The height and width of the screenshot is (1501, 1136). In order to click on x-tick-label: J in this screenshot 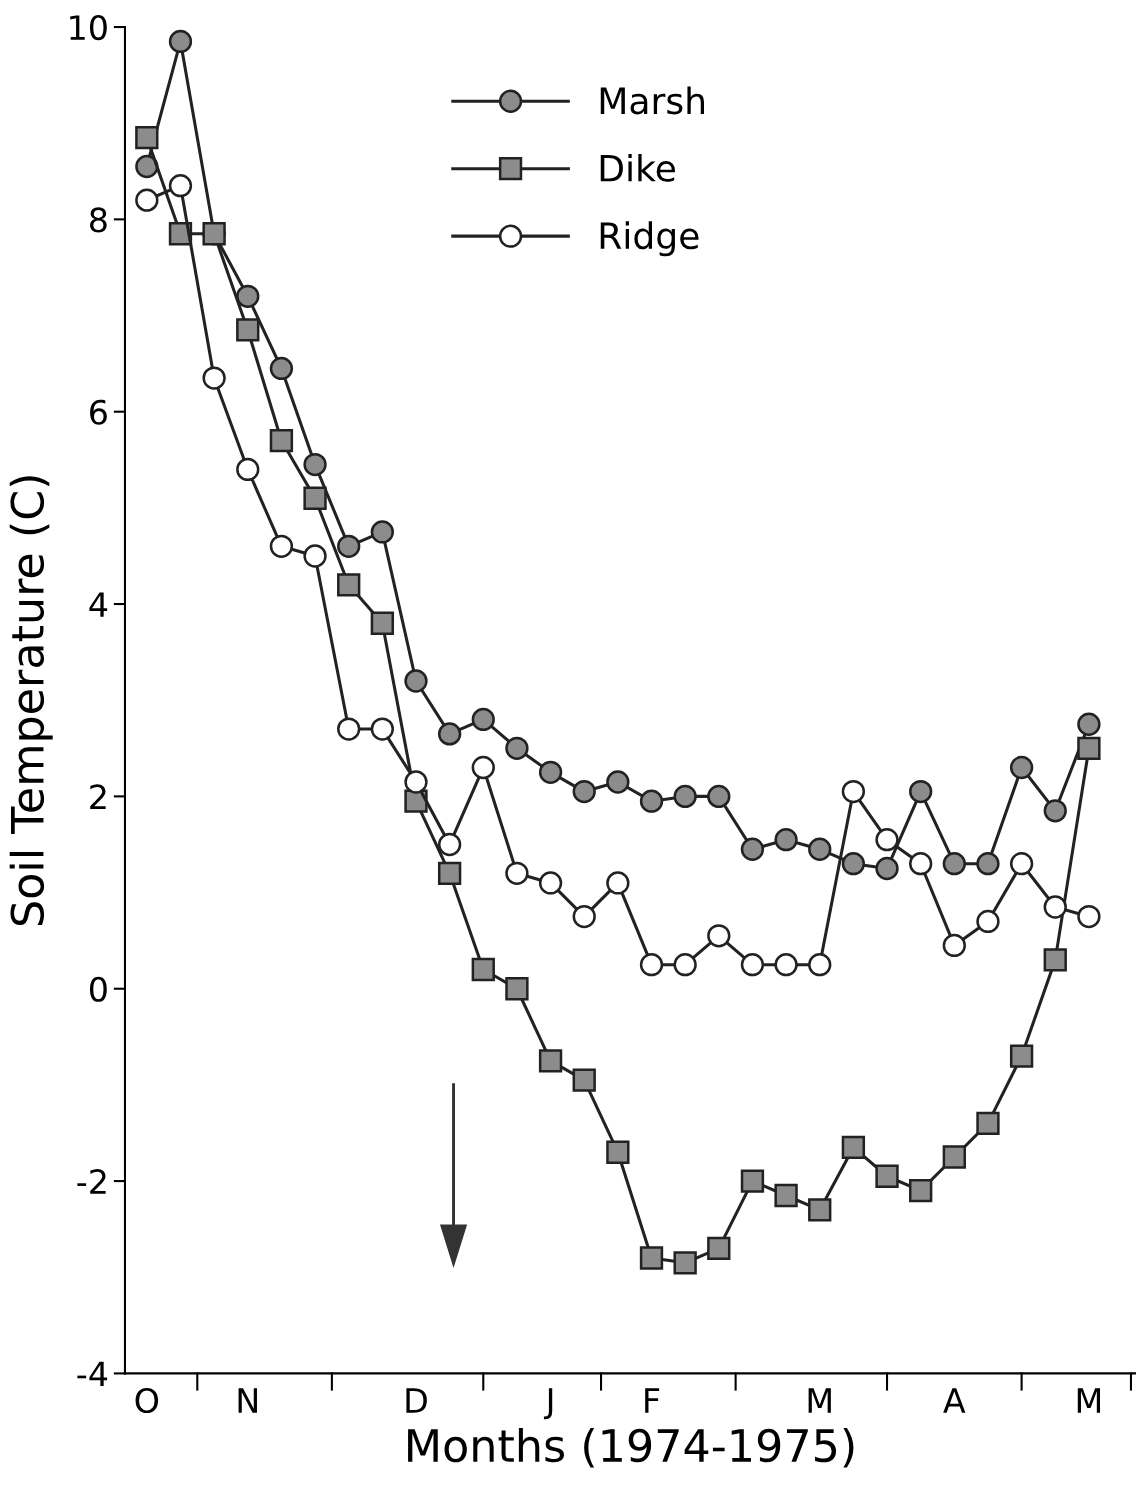, I will do `click(548, 1404)`.